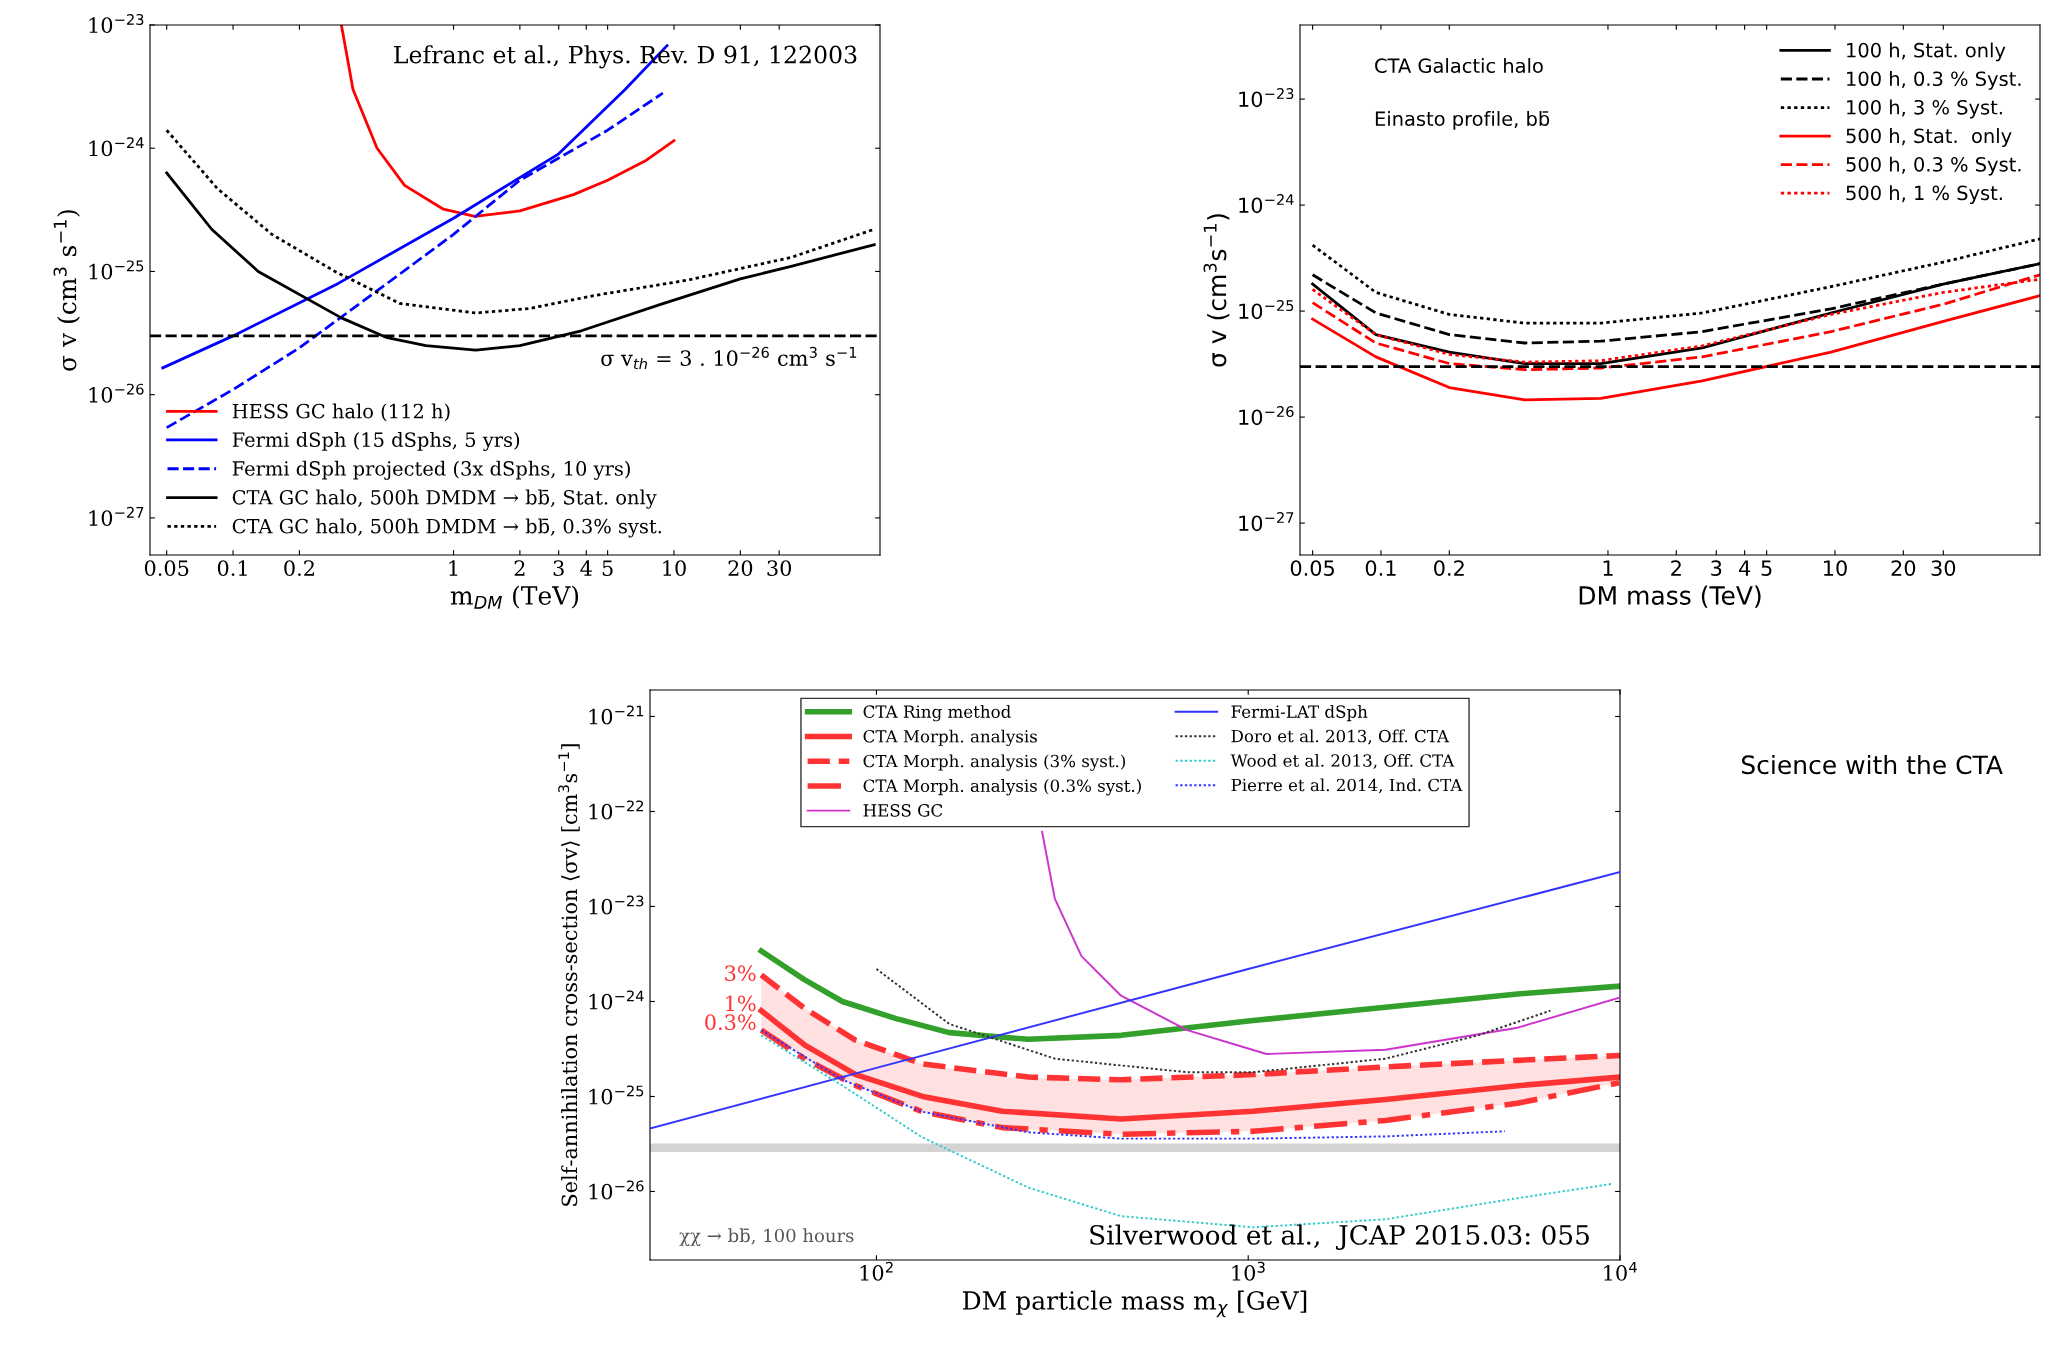  Describe the element at coordinates (1002, 787) in the screenshot. I see `legend-label: CTA Morph. analysis (0.3% syst.)` at that location.